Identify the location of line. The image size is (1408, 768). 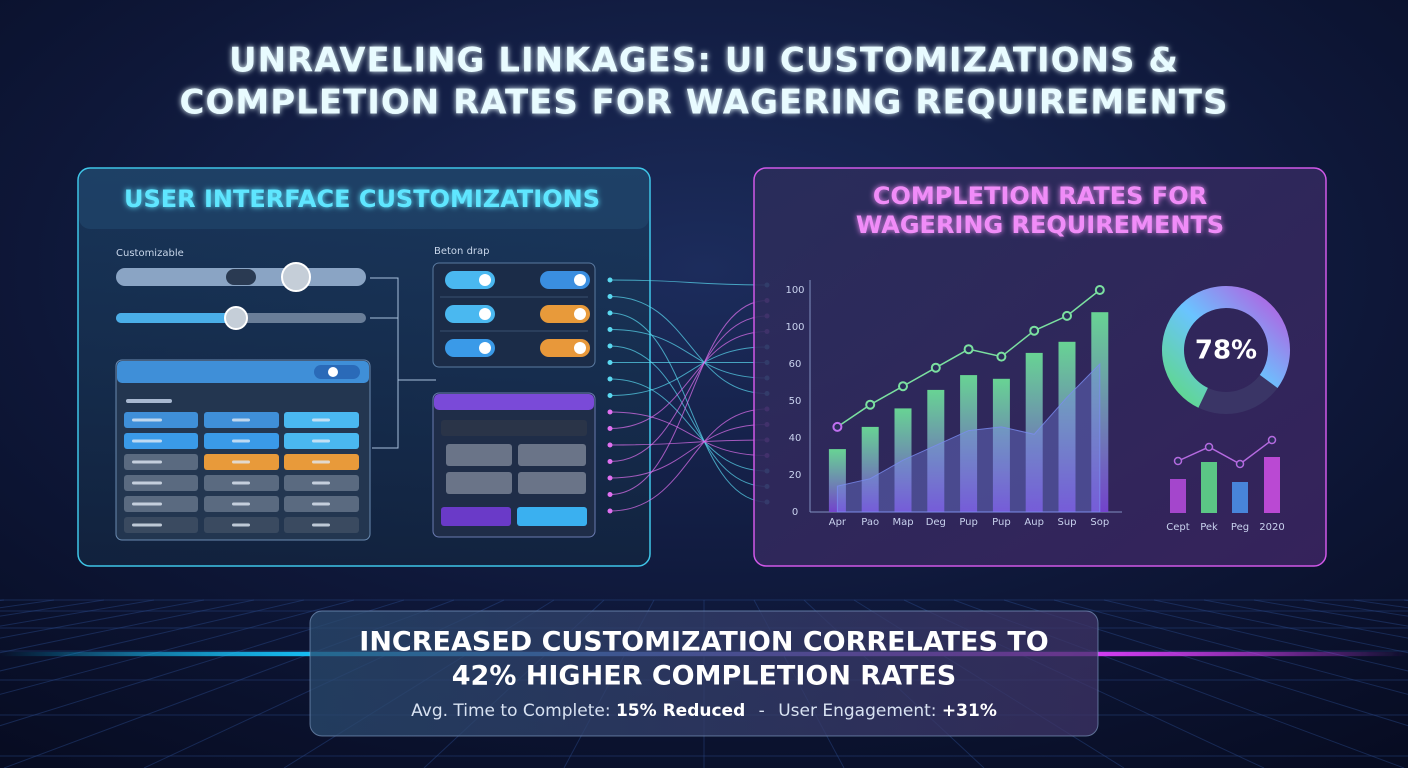
(1225, 452).